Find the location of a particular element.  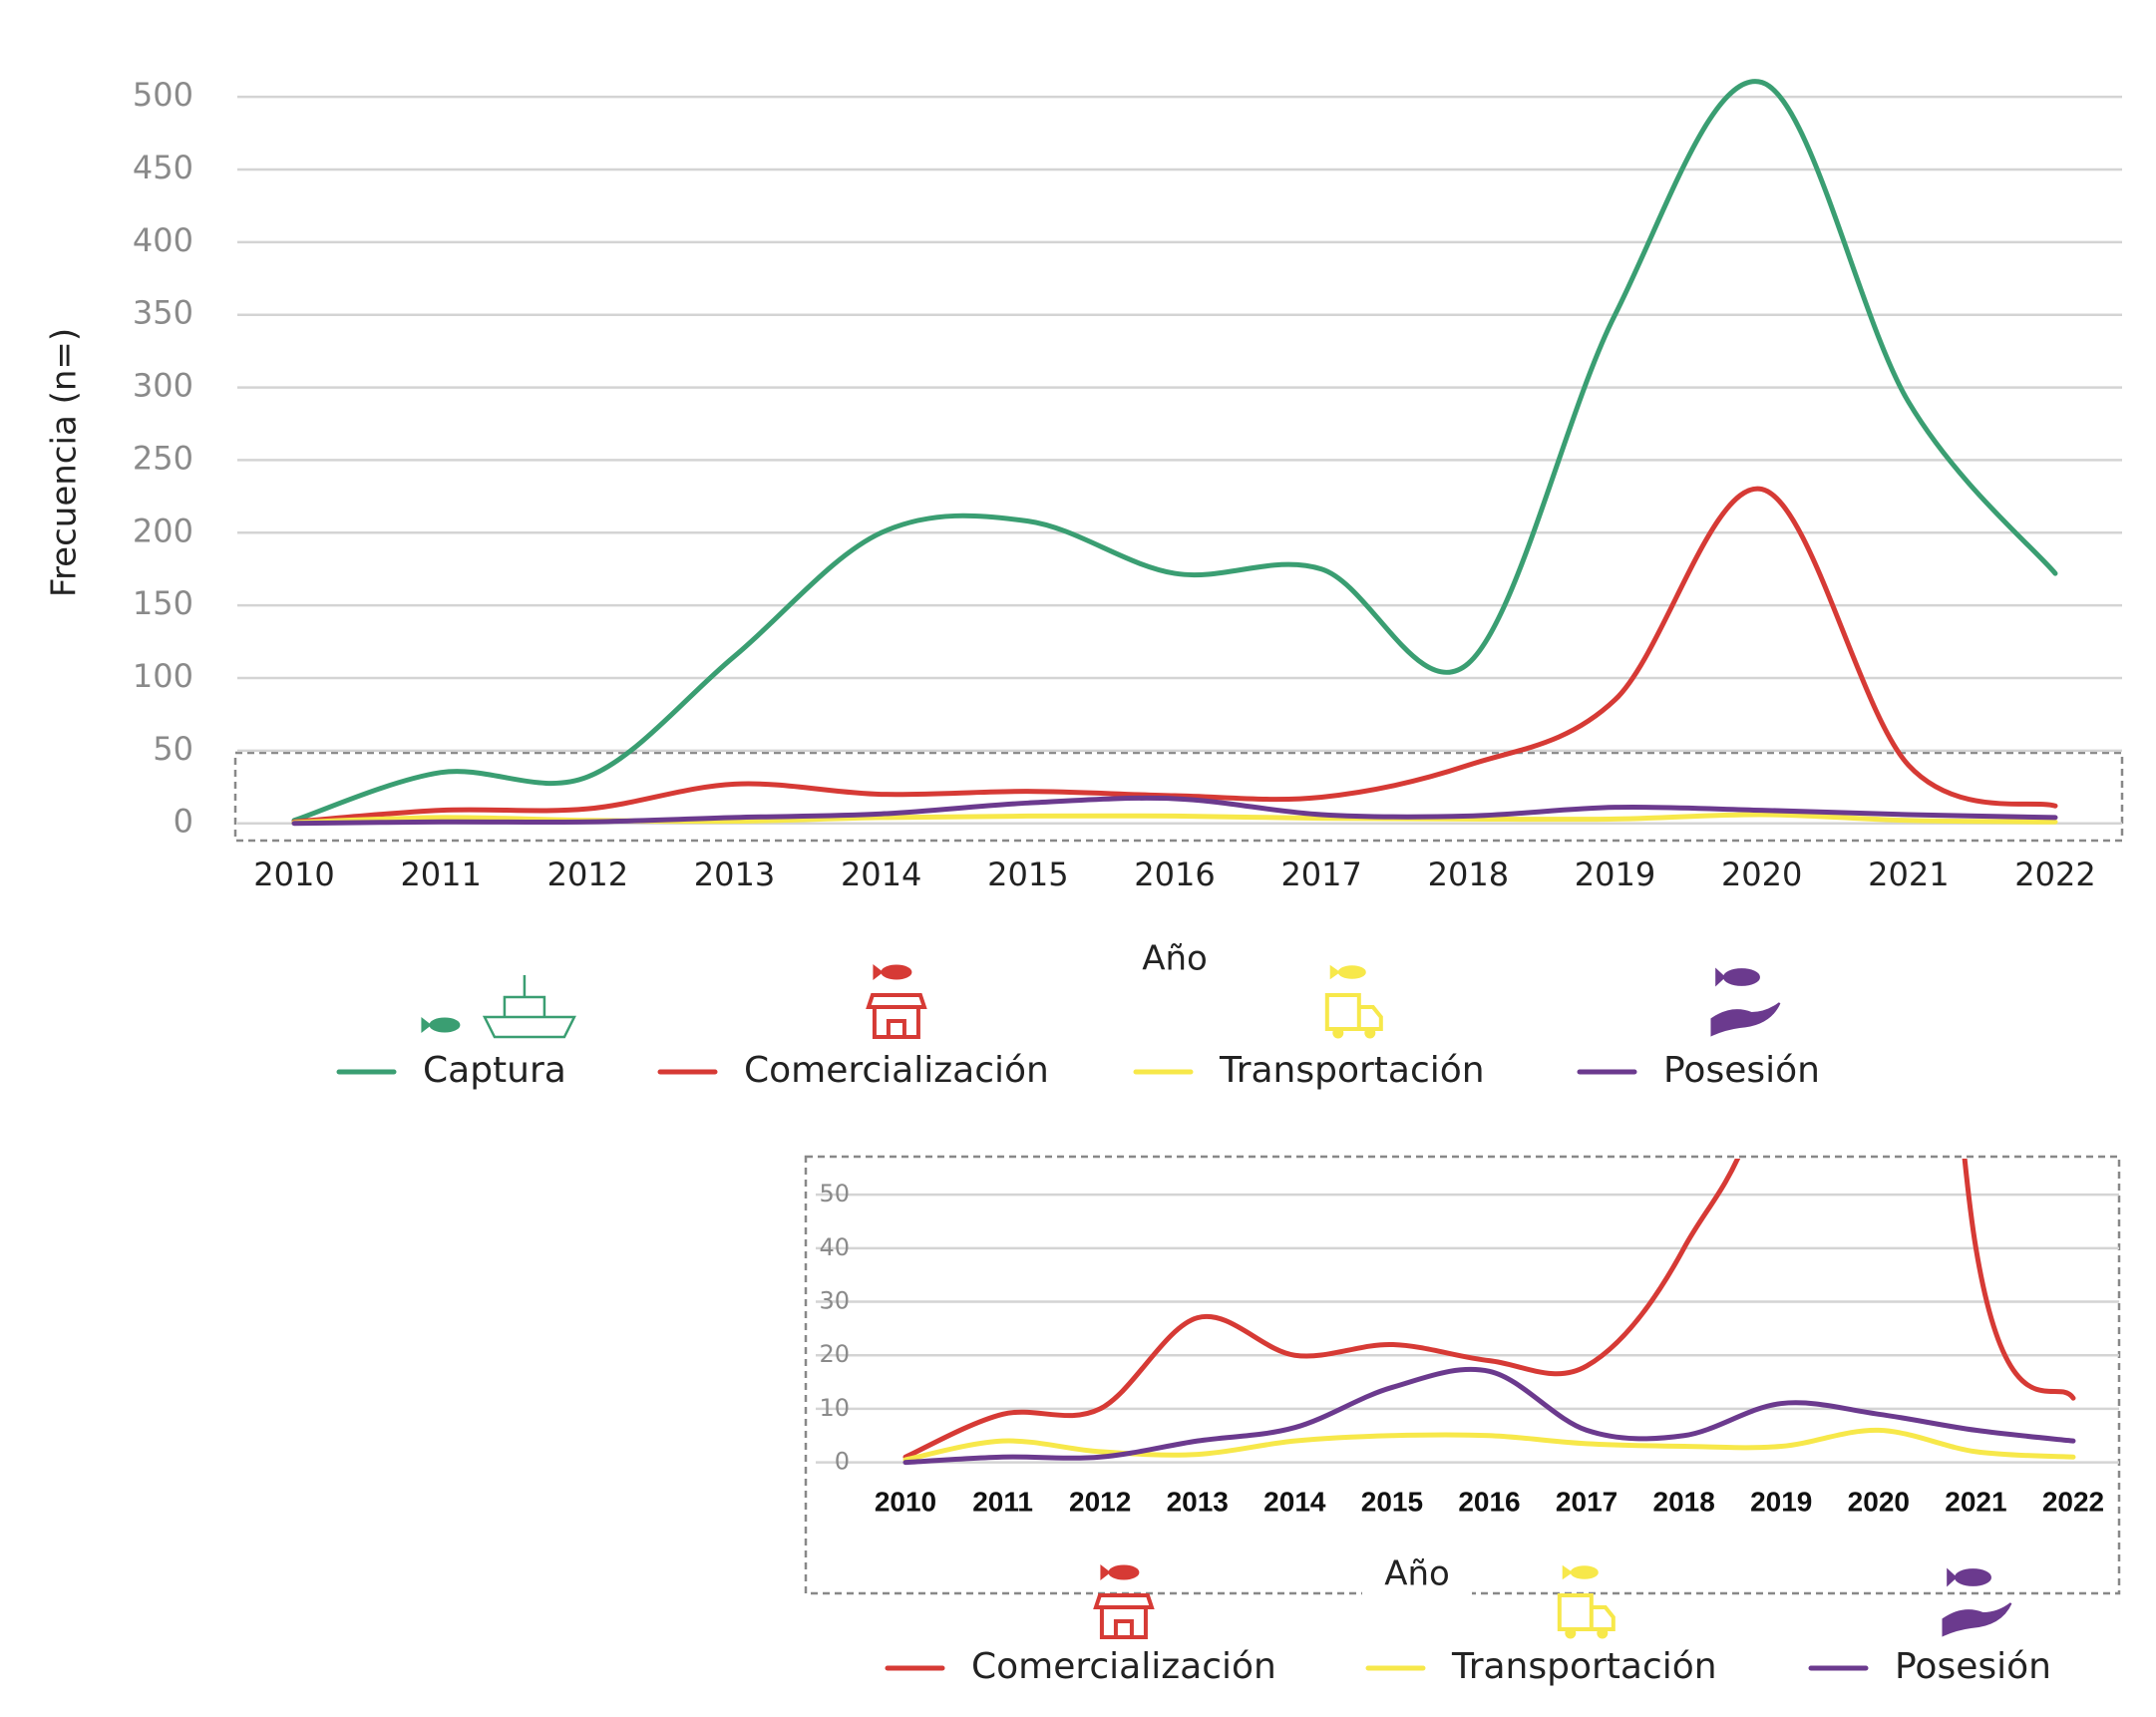

y-tick-label: 40 is located at coordinates (835, 1247).